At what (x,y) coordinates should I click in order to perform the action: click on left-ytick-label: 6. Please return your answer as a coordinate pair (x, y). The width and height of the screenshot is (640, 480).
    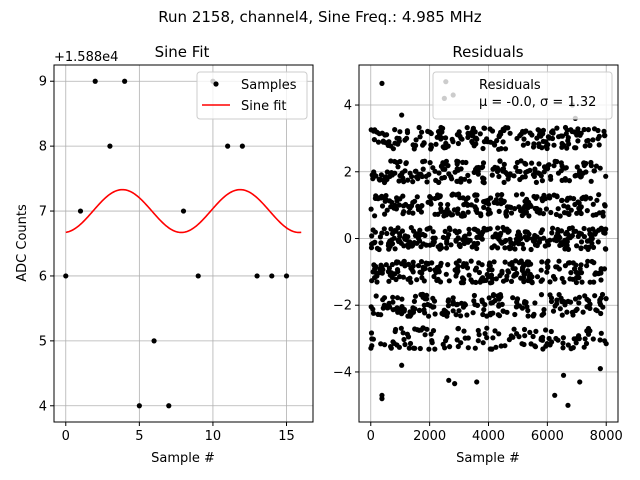
    Looking at the image, I should click on (43, 276).